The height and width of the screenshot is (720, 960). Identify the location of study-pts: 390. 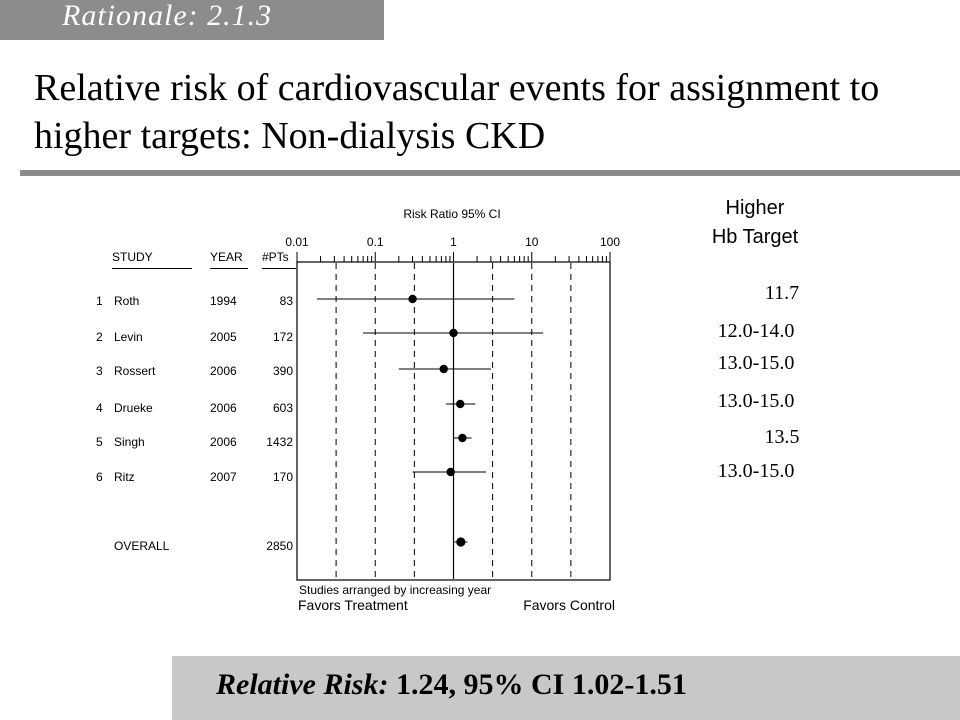
(282, 371).